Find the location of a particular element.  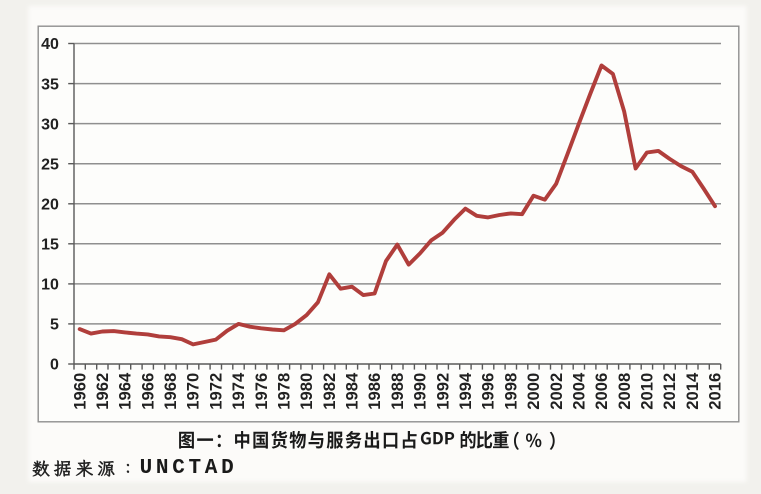

svg-text: 1964 is located at coordinates (125, 391).